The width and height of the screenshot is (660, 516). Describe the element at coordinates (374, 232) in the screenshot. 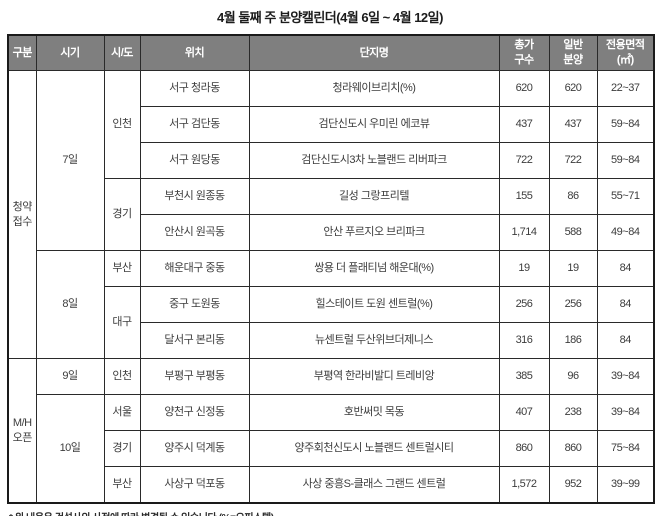

I see `complex-cell: 안산 푸르지오 브리파크` at that location.